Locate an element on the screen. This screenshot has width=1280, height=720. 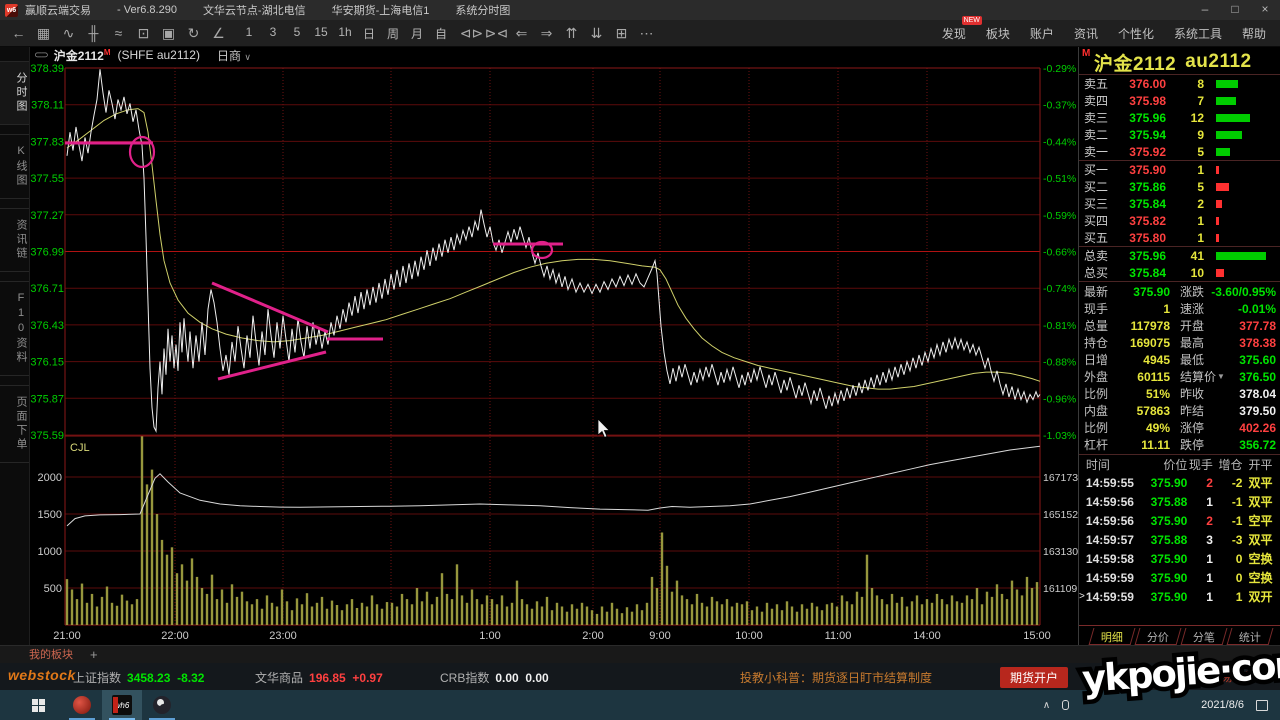
microphone-icon is located at coordinates (1066, 705).